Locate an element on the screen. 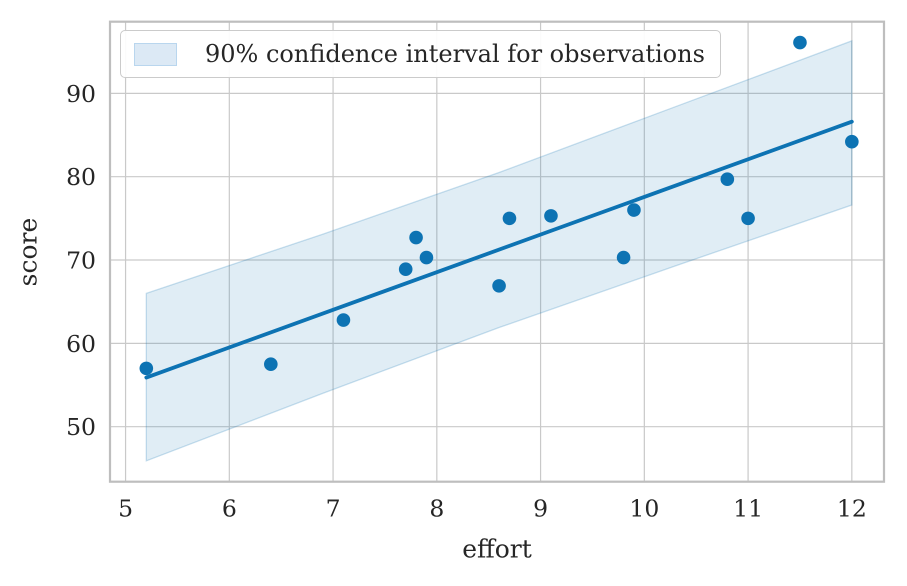 The image size is (907, 586). y-tick-label-50: 50 is located at coordinates (81, 427).